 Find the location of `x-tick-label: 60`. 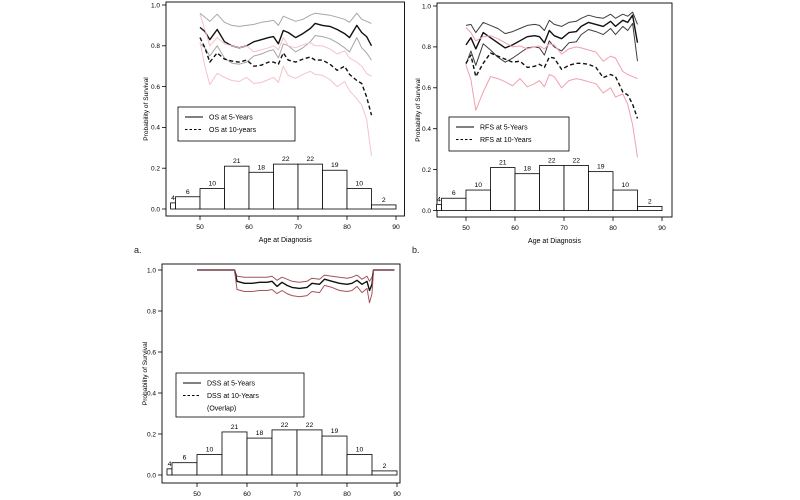

x-tick-label: 60 is located at coordinates (515, 228).